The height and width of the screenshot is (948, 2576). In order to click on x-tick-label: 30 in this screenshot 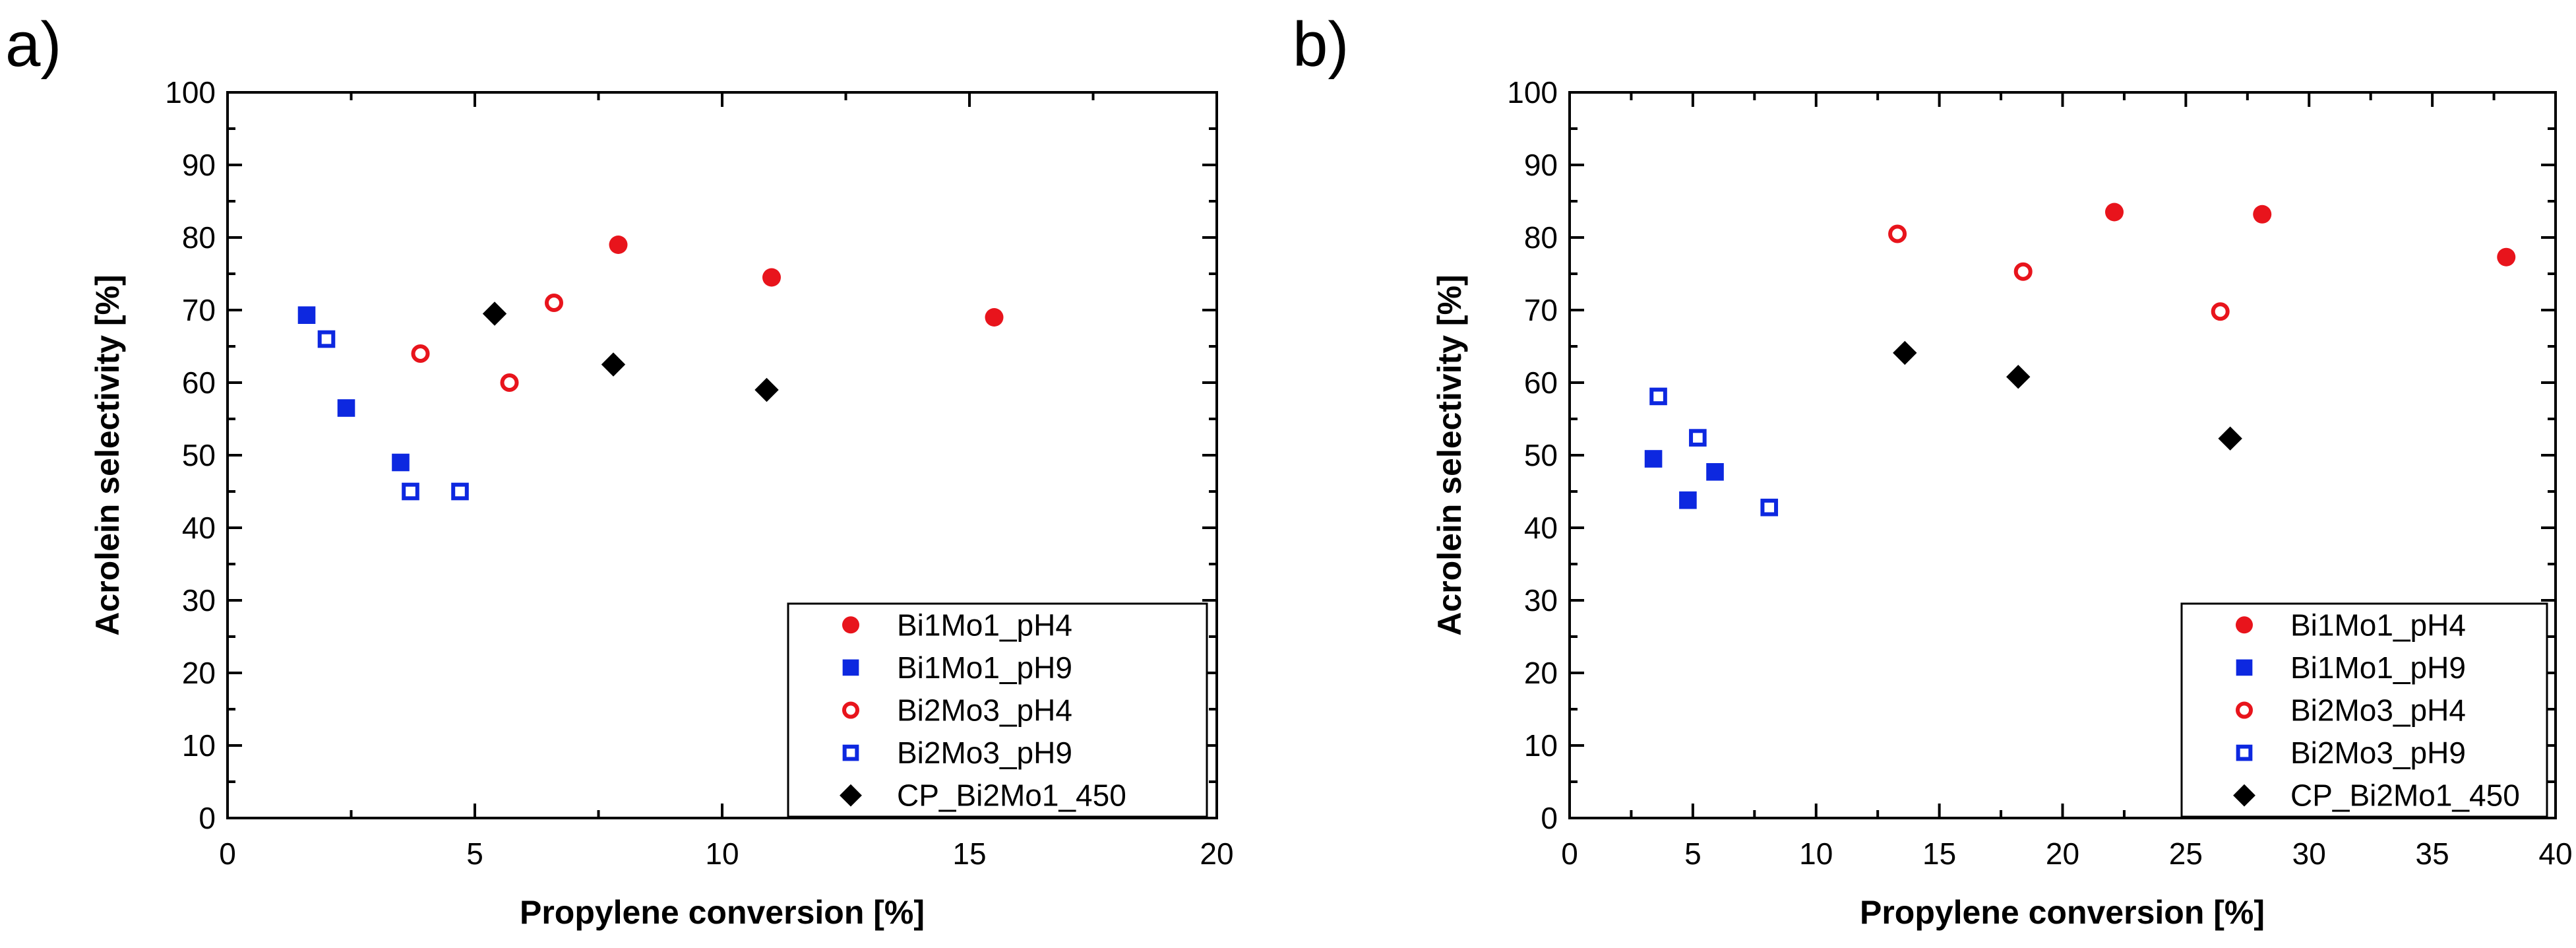, I will do `click(2309, 854)`.